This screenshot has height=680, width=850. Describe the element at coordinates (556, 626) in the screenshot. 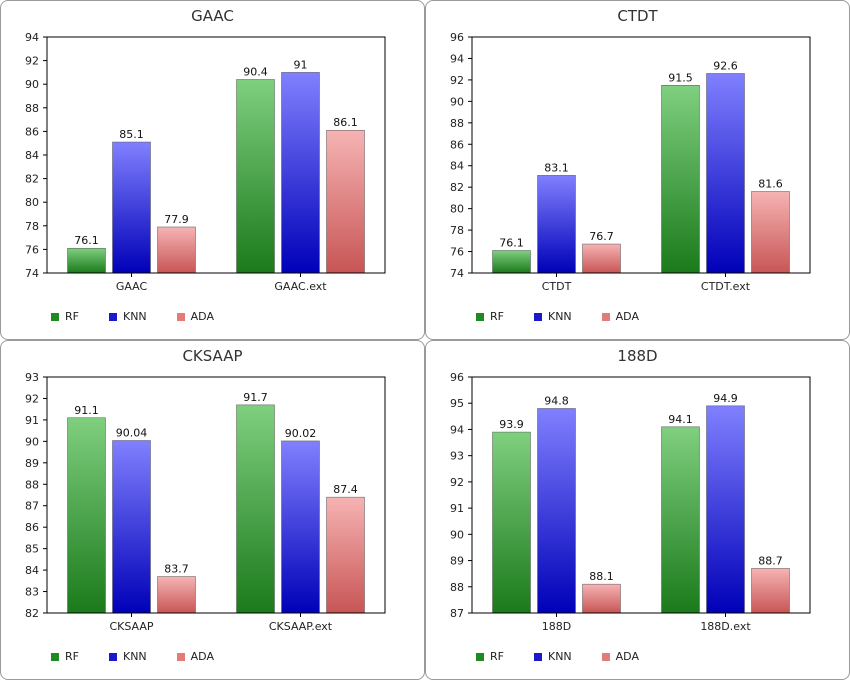

I see `x-tick-label: 188D` at that location.